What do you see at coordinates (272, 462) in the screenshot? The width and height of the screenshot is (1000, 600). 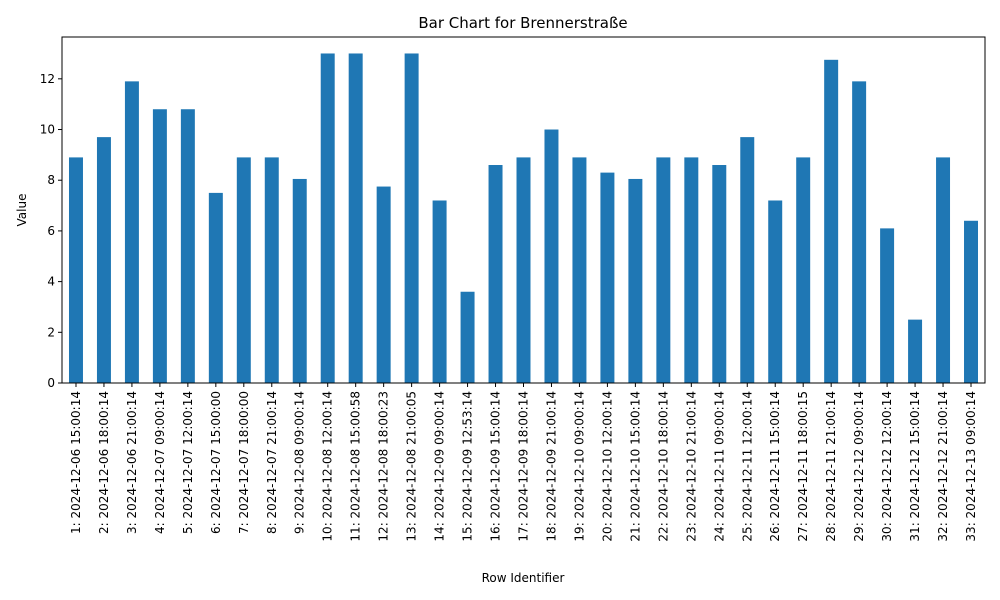 I see `x-tick-label-8: 8: 2024-12-07 21:00:14` at bounding box center [272, 462].